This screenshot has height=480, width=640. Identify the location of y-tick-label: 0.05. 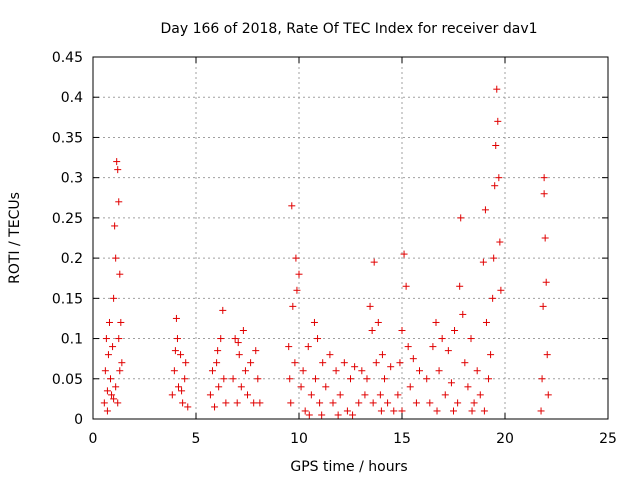
(67, 380).